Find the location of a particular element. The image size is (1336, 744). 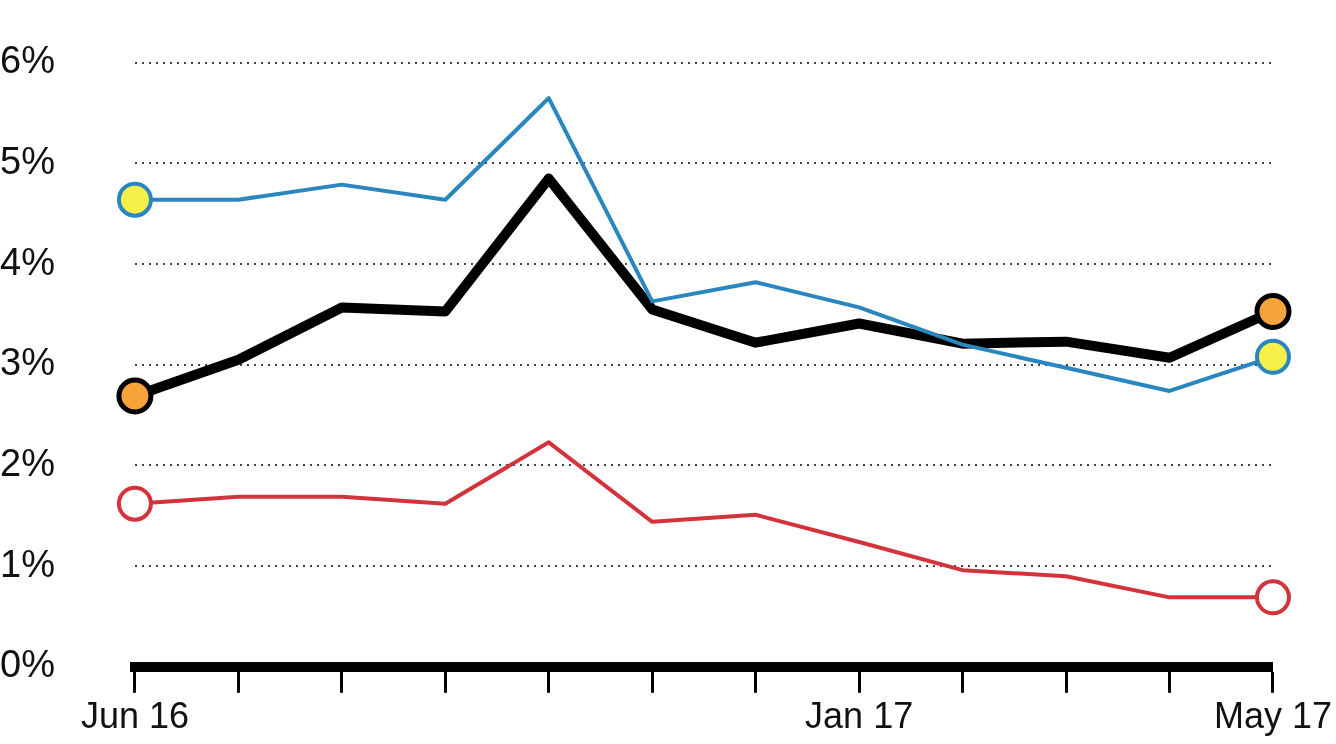

y-tick-label: 5% is located at coordinates (27, 160).